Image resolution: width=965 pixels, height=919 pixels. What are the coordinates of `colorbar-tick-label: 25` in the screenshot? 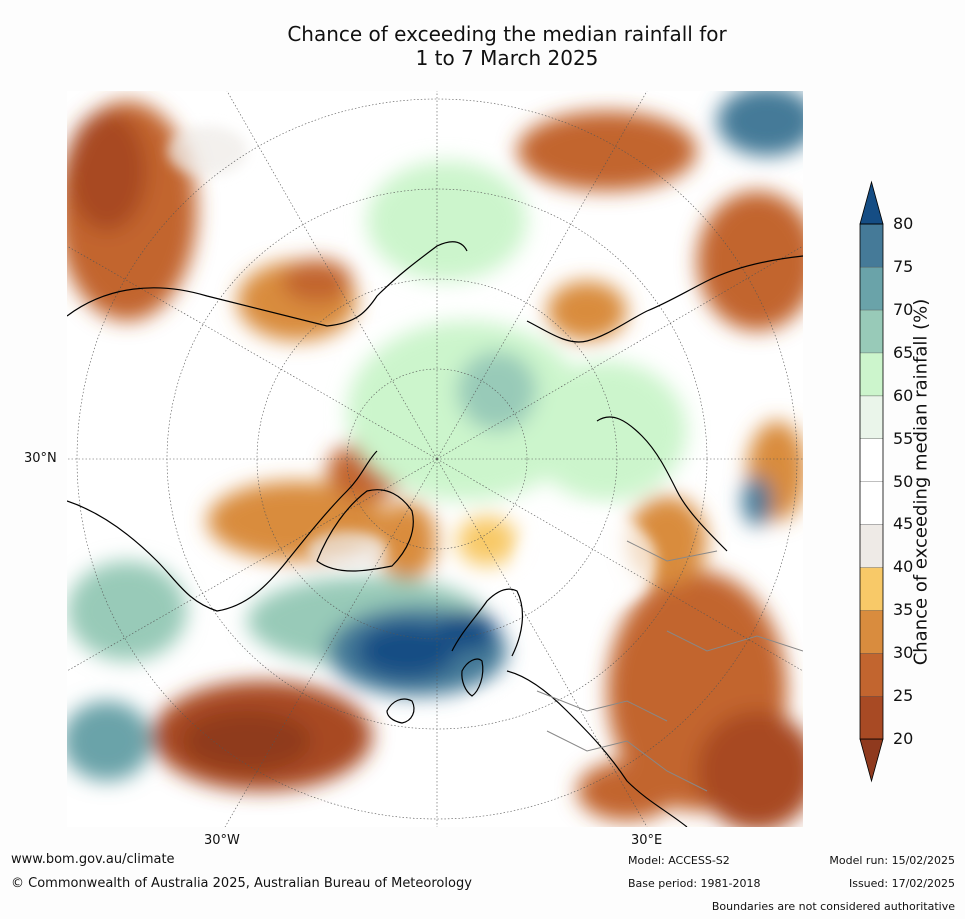 It's located at (903, 696).